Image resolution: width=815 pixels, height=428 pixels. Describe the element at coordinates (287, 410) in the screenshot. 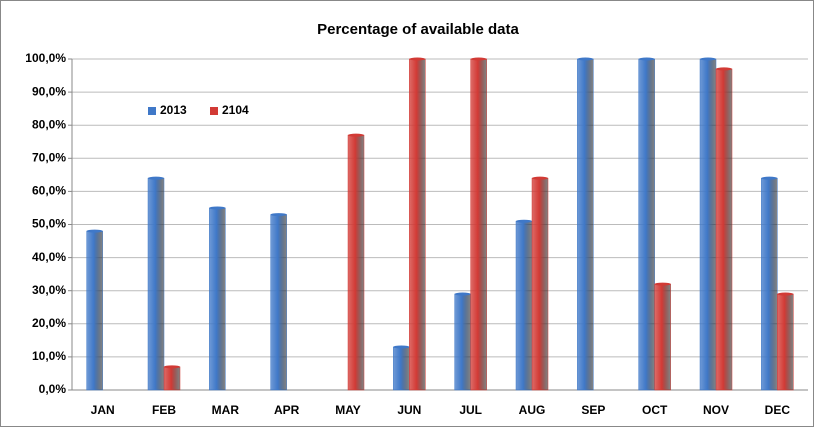

I see `x-tick-label: APR` at that location.